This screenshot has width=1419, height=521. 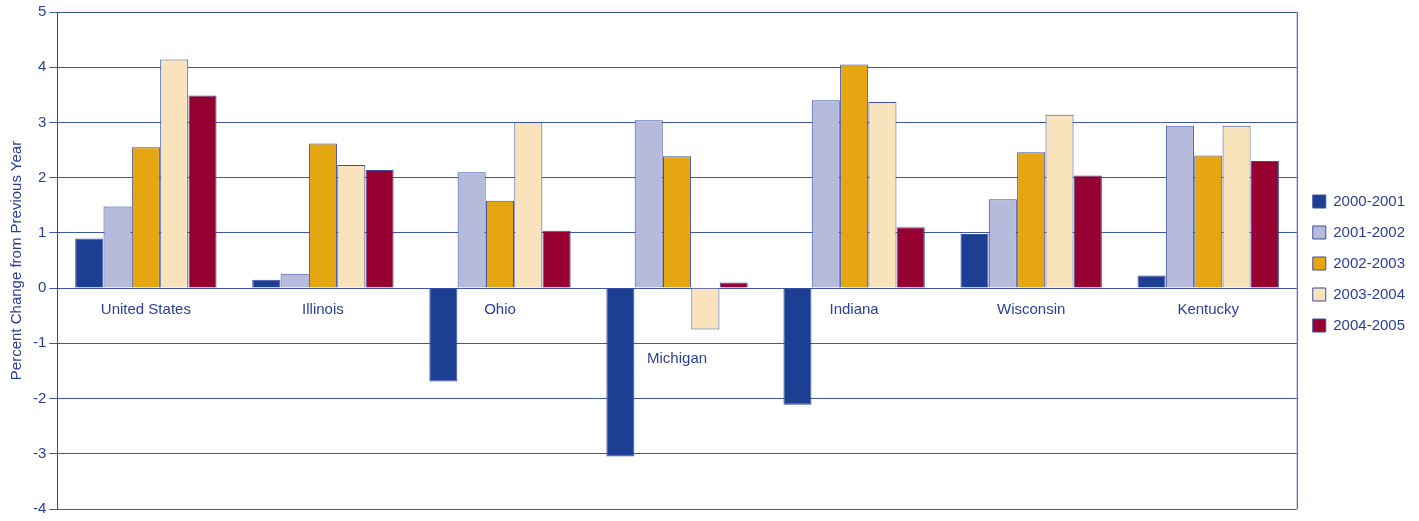 I want to click on x-tick-label: Indiana, so click(x=854, y=308).